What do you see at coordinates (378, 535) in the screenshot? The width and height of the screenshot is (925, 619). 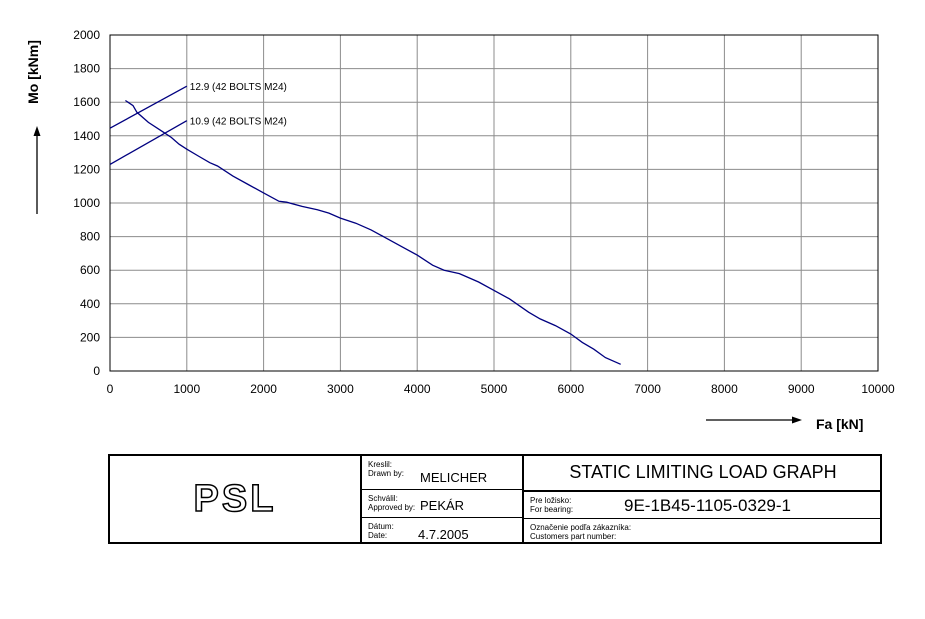 I see `date-label-en: Date:` at bounding box center [378, 535].